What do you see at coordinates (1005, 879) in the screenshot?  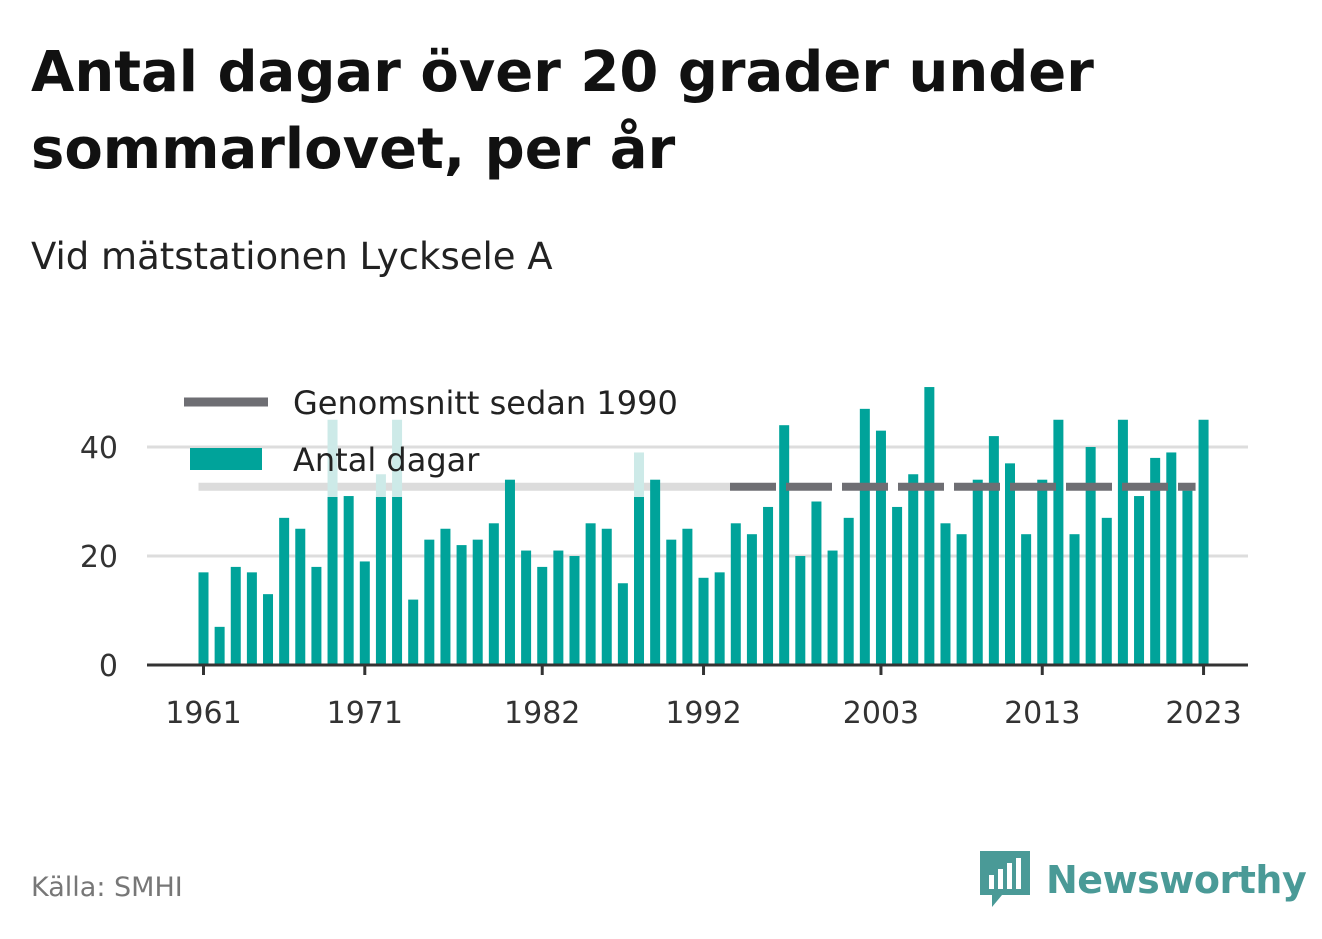 I see `newsworthy-logo-icon` at bounding box center [1005, 879].